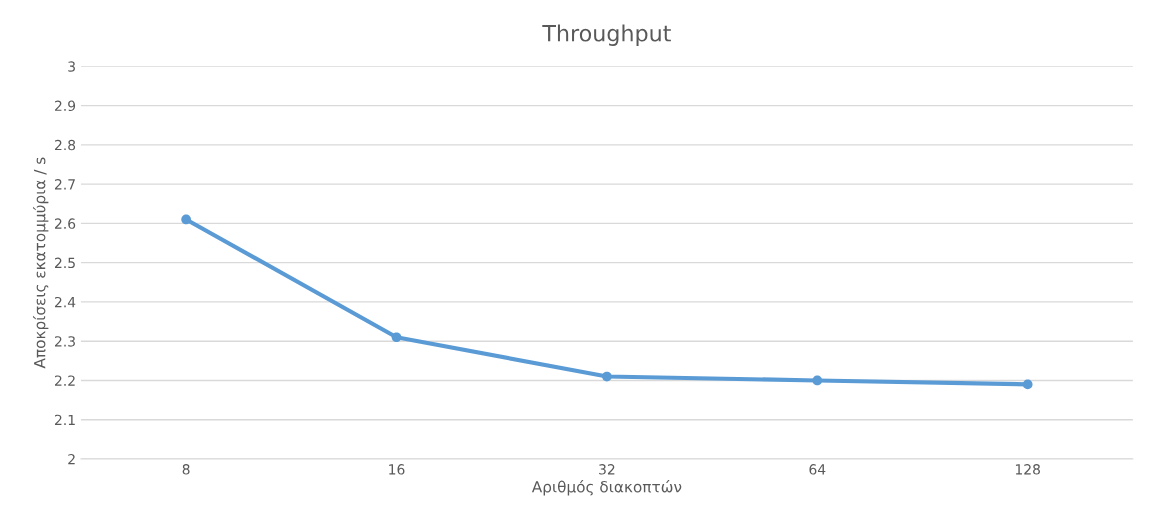 This screenshot has width=1156, height=510. Describe the element at coordinates (64, 420) in the screenshot. I see `y-tick-label: 2.1` at that location.